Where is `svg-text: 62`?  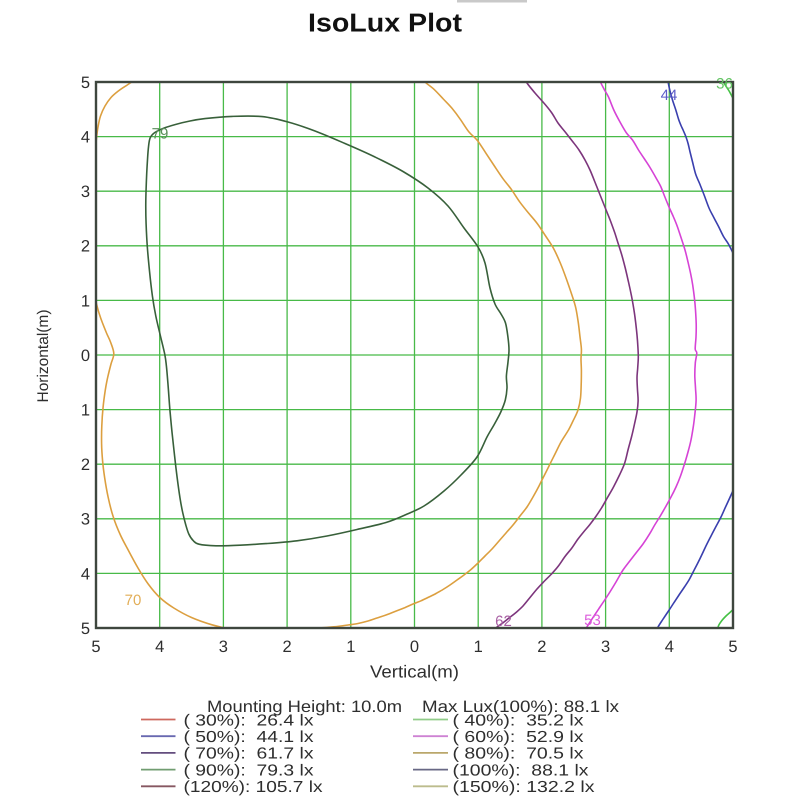 svg-text: 62 is located at coordinates (503, 621).